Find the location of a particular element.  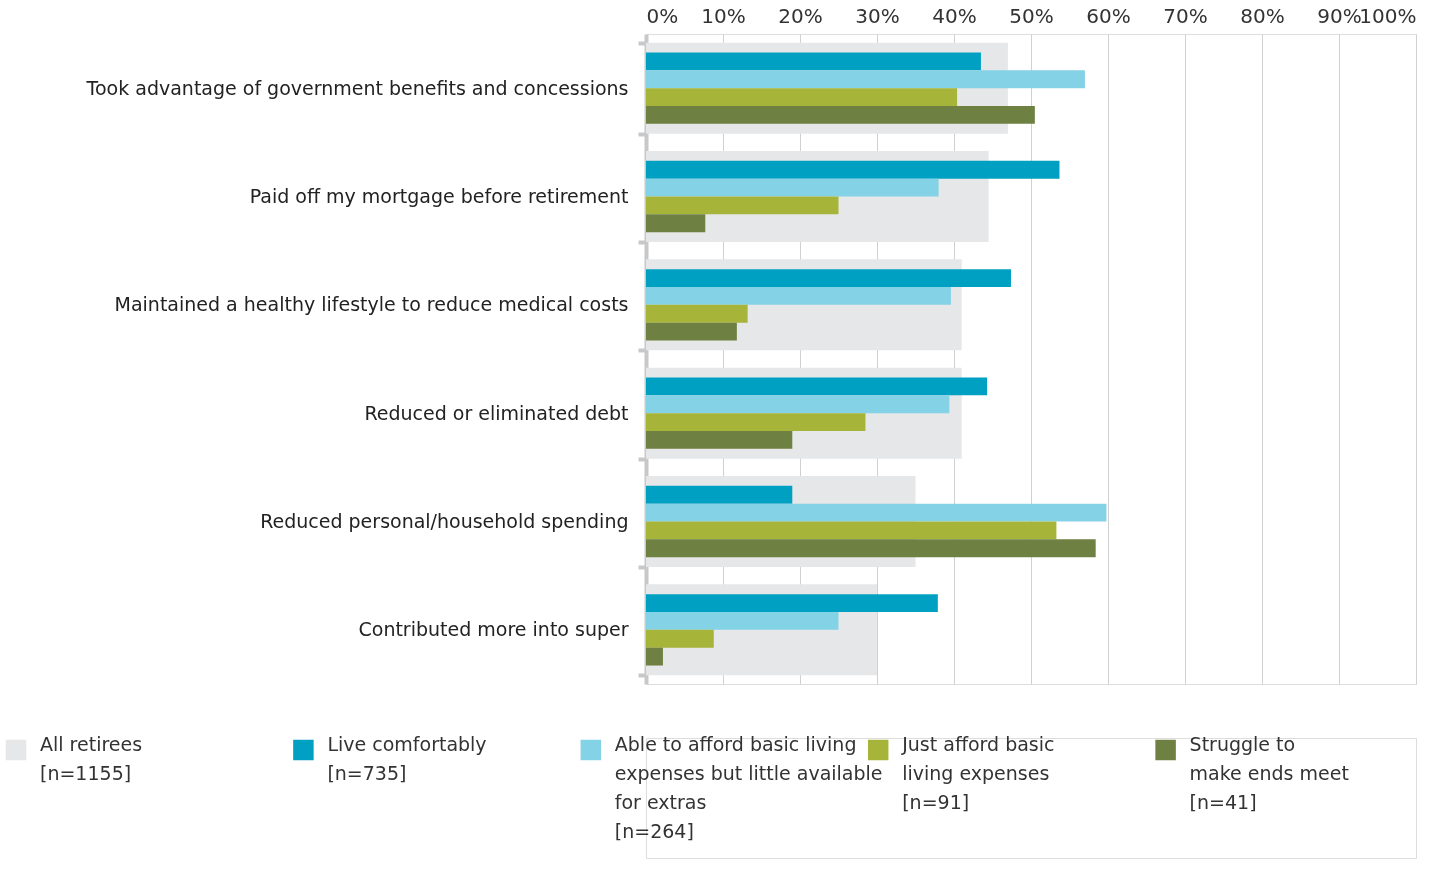

legend-label: Struggle to make ends meet [n=41] is located at coordinates (1269, 773).